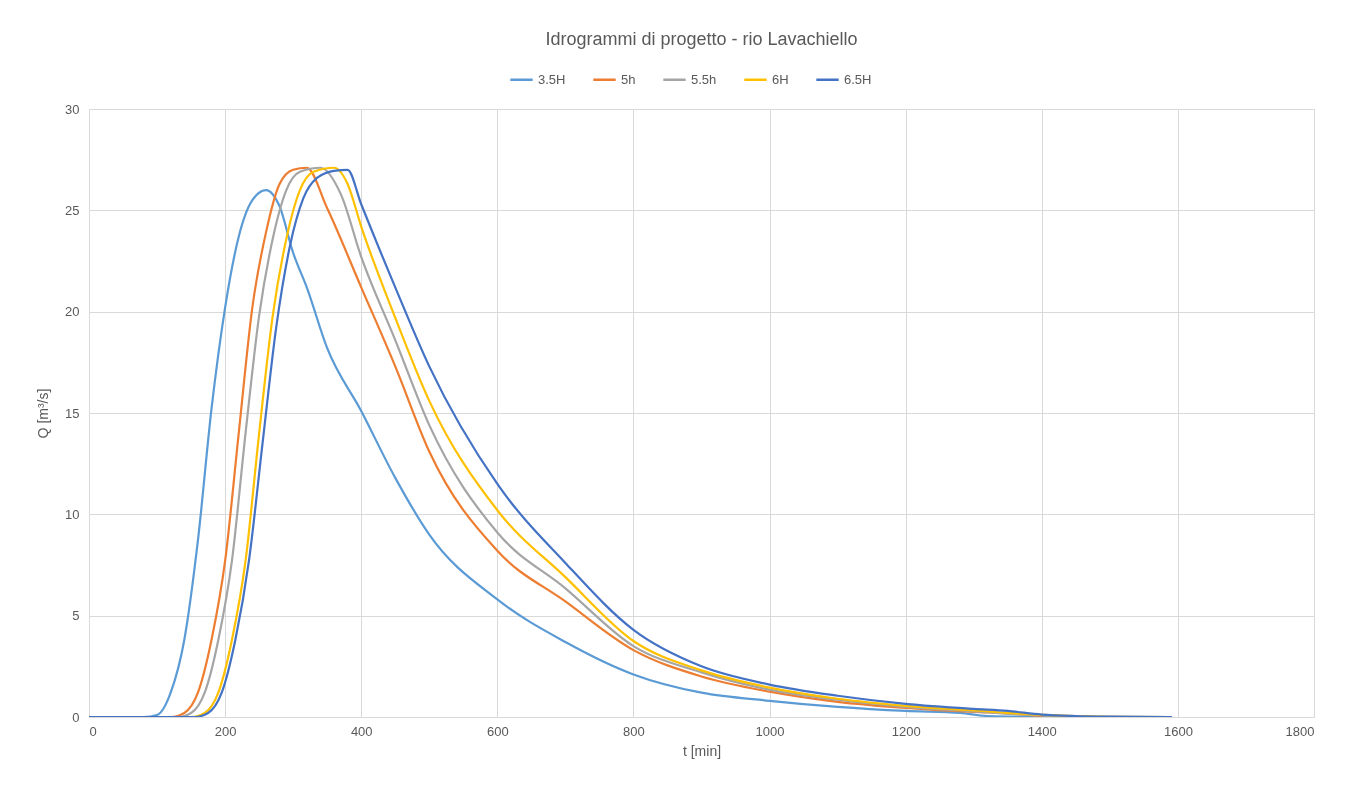 The height and width of the screenshot is (793, 1356). I want to click on x-tick-label: 1800, so click(1300, 731).